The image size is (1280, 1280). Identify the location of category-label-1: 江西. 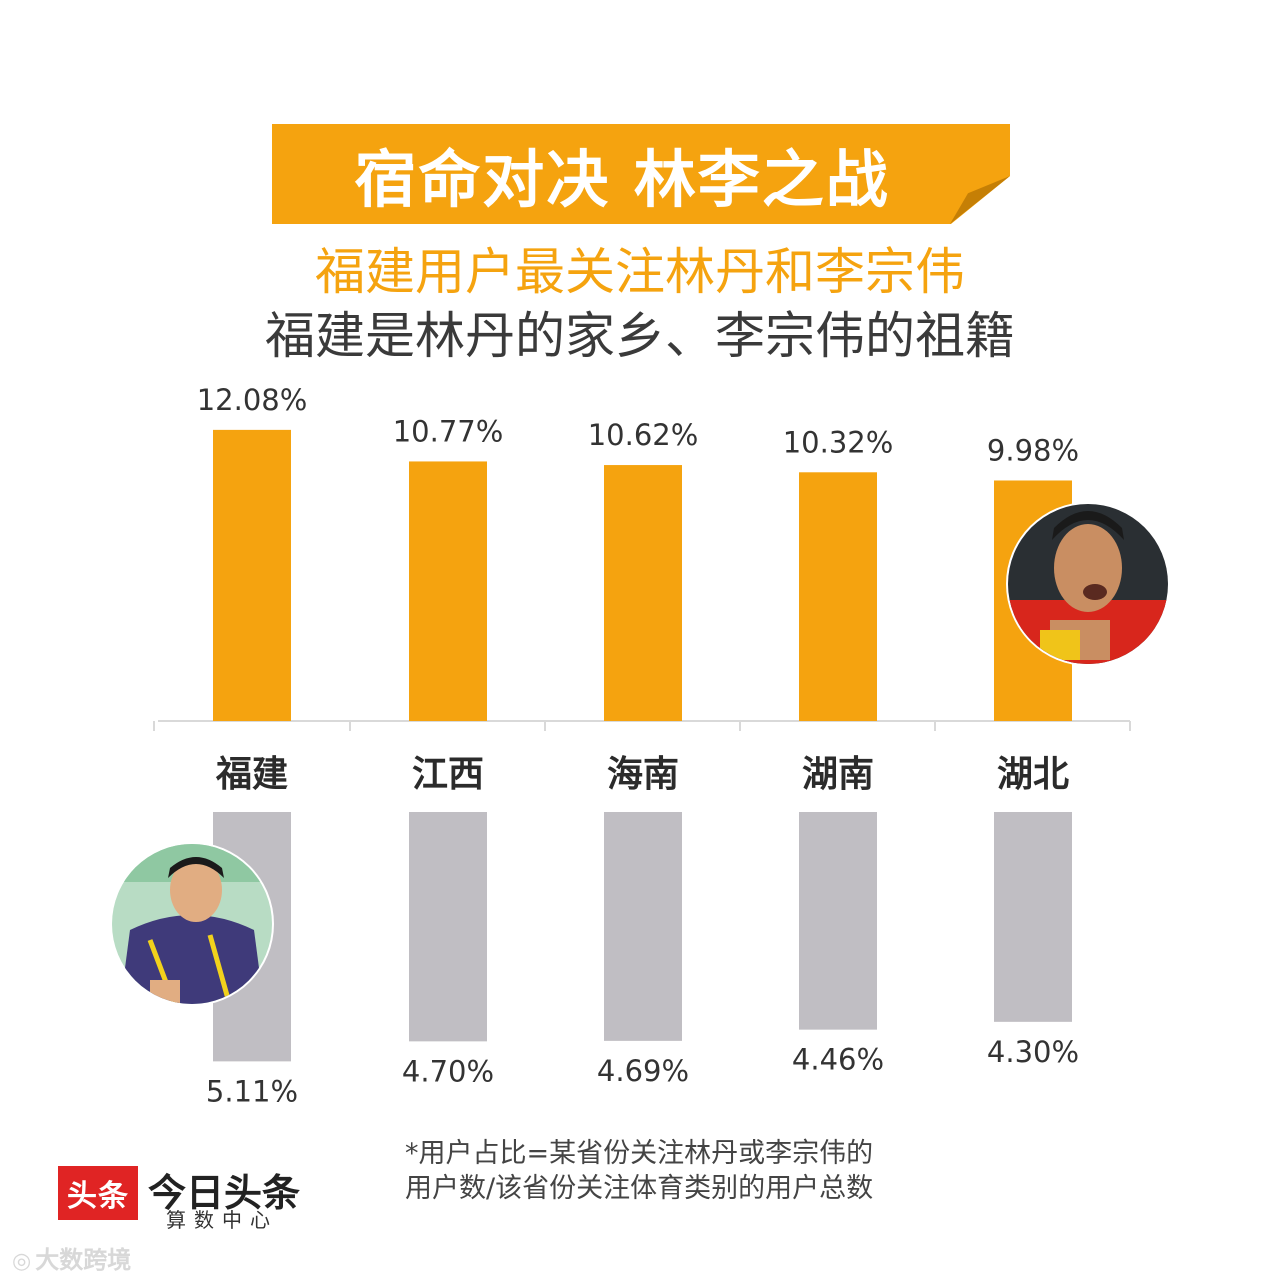
(448, 774).